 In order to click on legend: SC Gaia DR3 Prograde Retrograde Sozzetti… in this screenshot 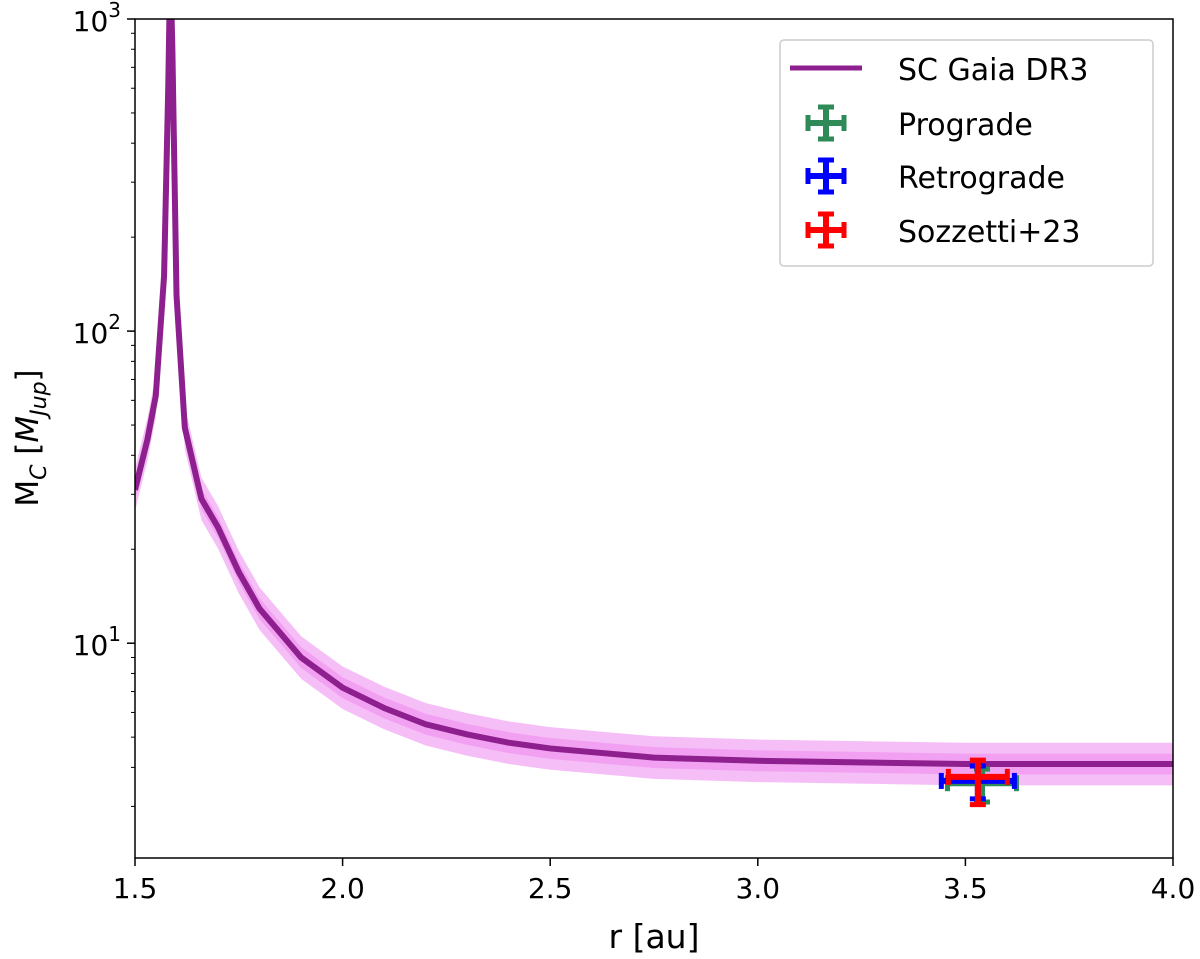, I will do `click(966, 153)`.